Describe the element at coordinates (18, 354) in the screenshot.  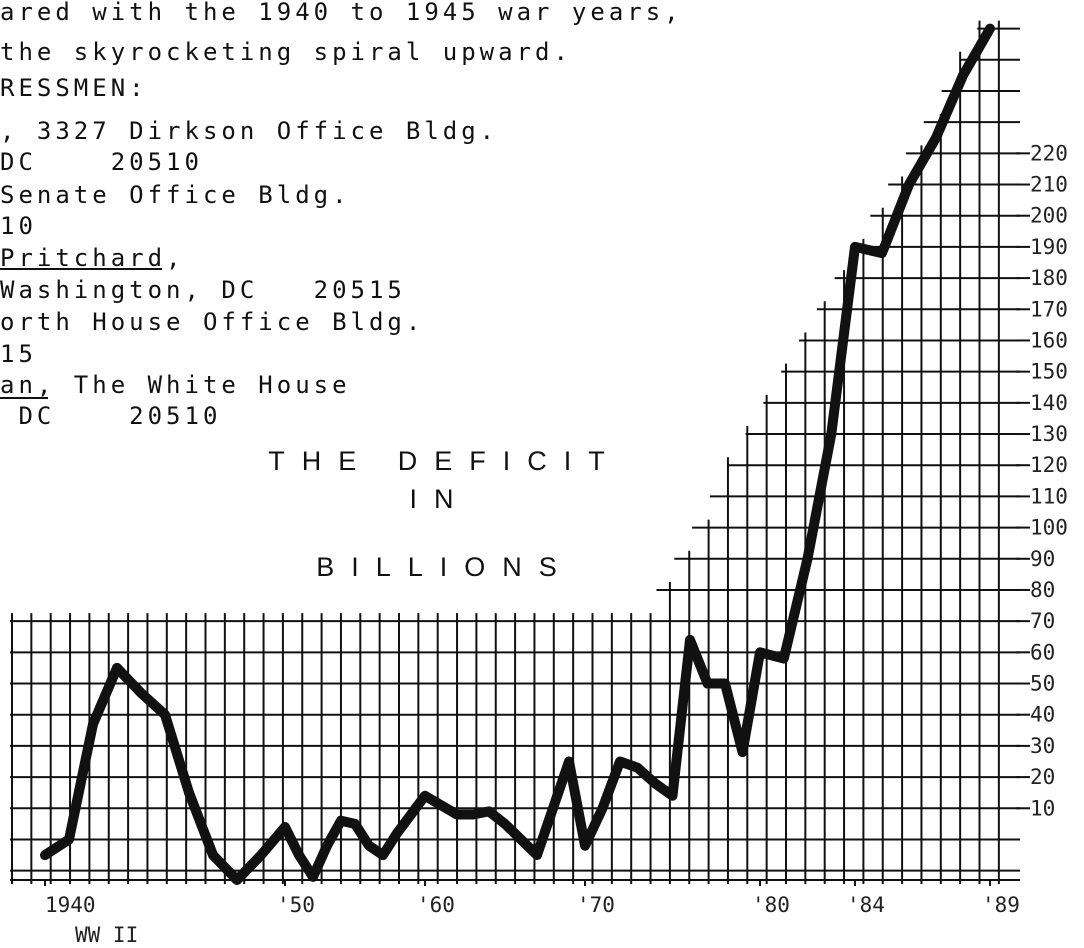
I see `text-line: 15` at that location.